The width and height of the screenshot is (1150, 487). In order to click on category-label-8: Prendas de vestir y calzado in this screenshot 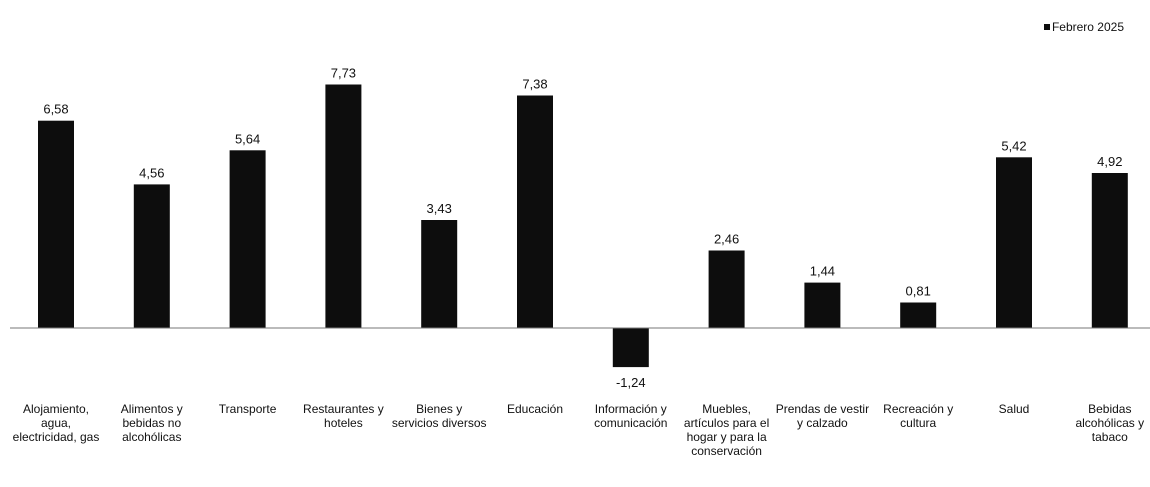, I will do `click(822, 416)`.